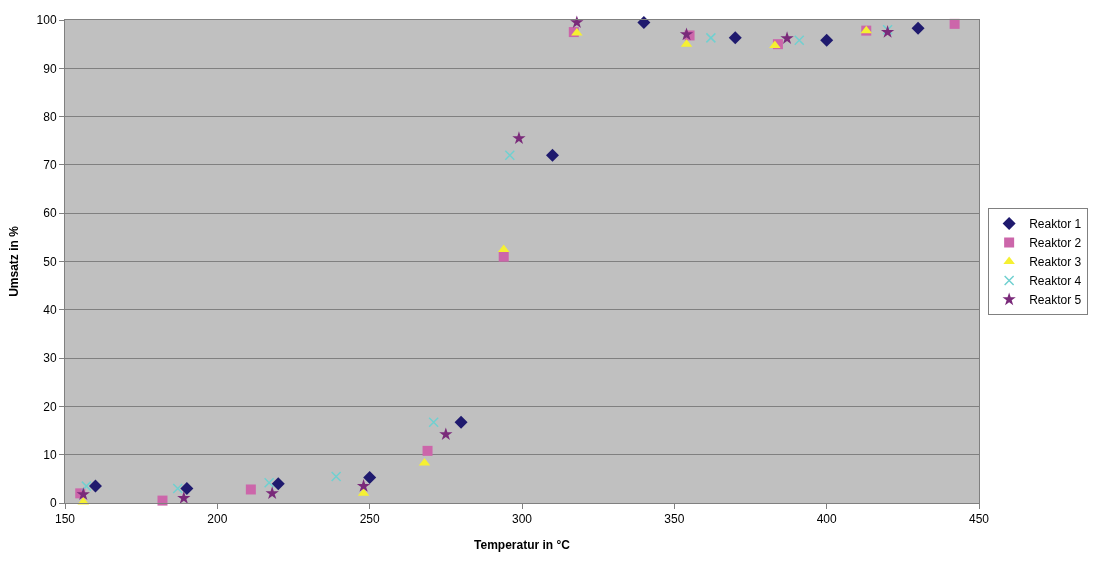  What do you see at coordinates (50, 68) in the screenshot?
I see `y-tick-label: 90` at bounding box center [50, 68].